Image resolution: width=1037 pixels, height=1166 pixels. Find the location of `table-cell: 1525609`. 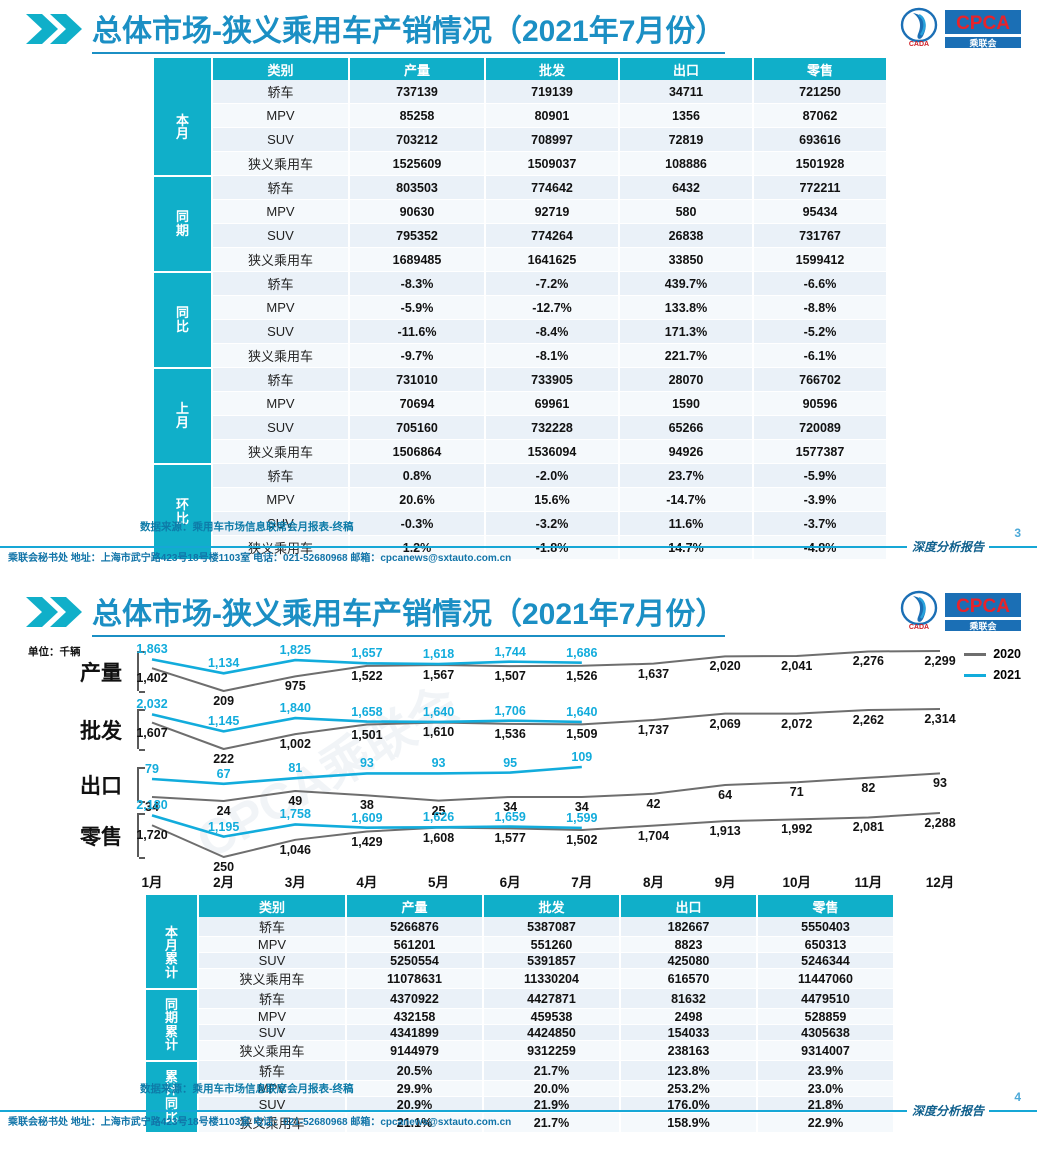

table-cell: 1525609 is located at coordinates (417, 163).